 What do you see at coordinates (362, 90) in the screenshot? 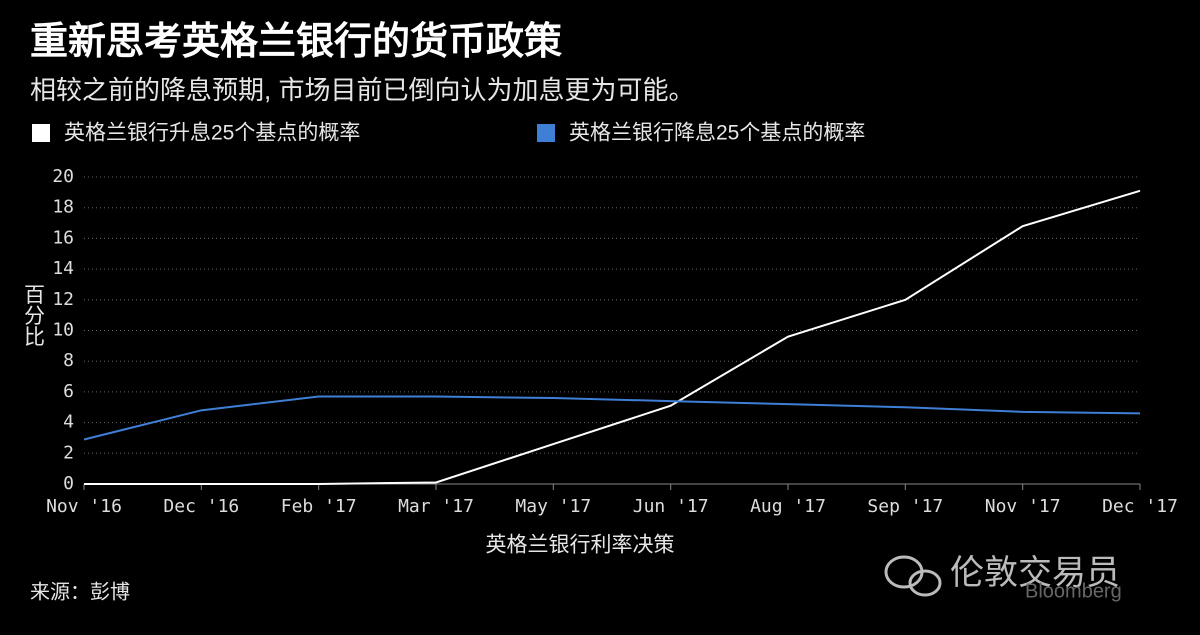
I see `chart-subtitle: 相较之前的降息预期, 市场目前已倒向认为加息更为可能。` at bounding box center [362, 90].